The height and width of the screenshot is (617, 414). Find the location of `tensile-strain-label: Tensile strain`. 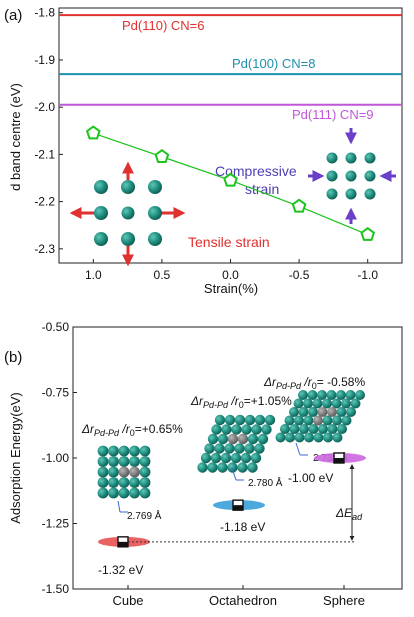

tensile-strain-label: Tensile strain is located at coordinates (229, 242).